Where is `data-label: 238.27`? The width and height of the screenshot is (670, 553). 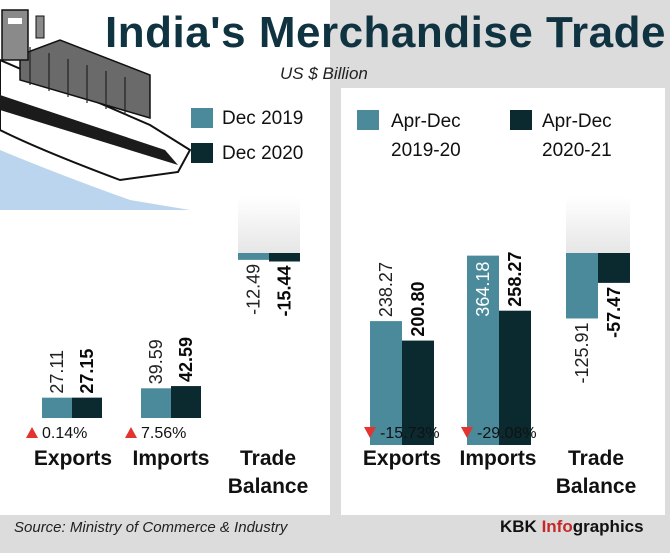 data-label: 238.27 is located at coordinates (386, 289).